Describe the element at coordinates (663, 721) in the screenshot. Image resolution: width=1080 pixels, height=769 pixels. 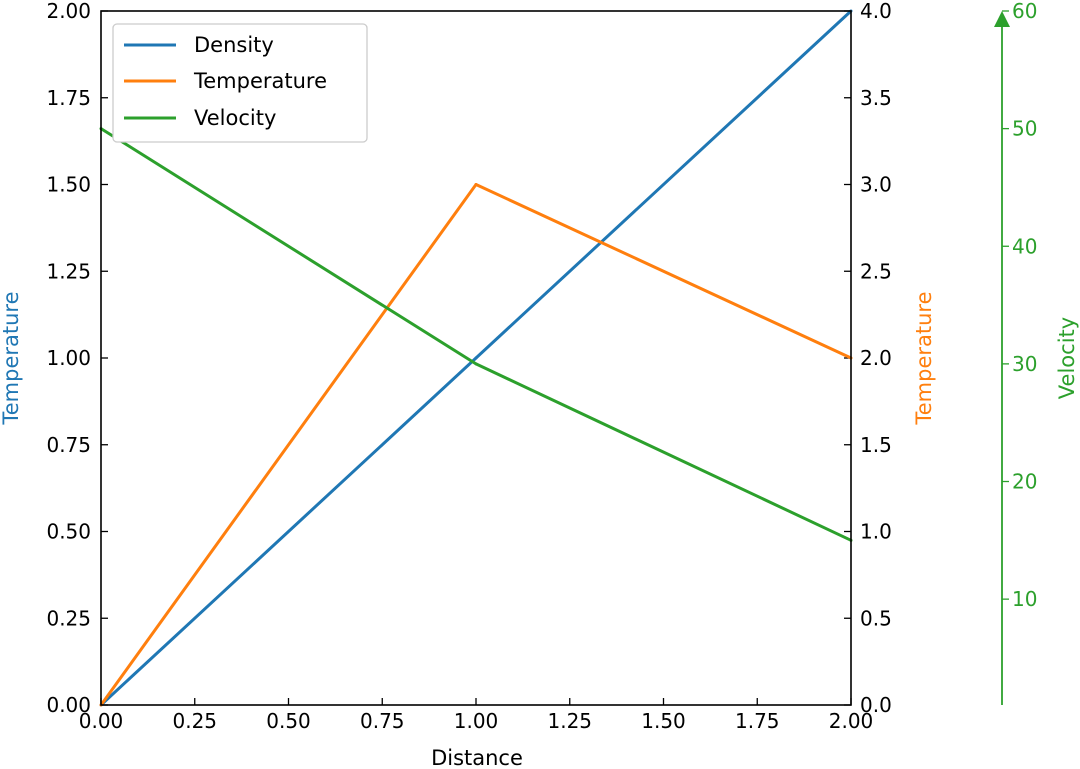
I see `x-tick-label: 1.50` at that location.